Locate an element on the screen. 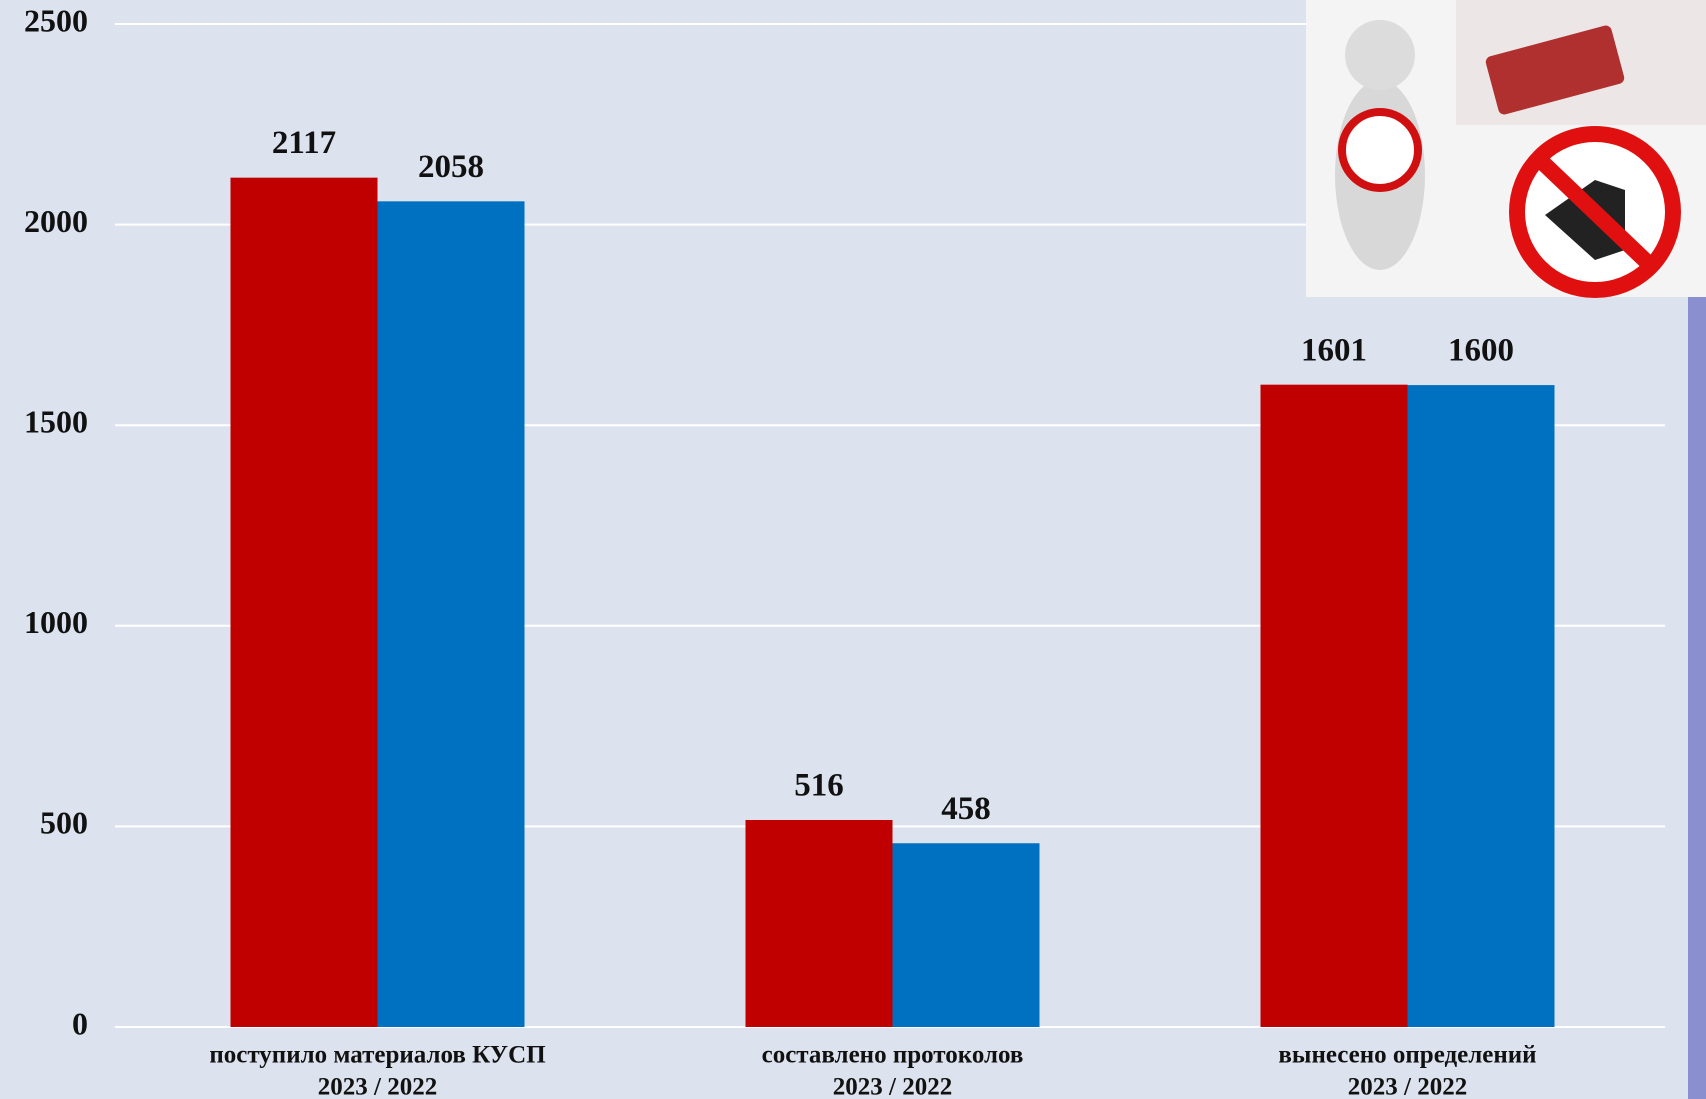 This screenshot has width=1706, height=1099. x-tick-label: вынесено определений is located at coordinates (1407, 1055).